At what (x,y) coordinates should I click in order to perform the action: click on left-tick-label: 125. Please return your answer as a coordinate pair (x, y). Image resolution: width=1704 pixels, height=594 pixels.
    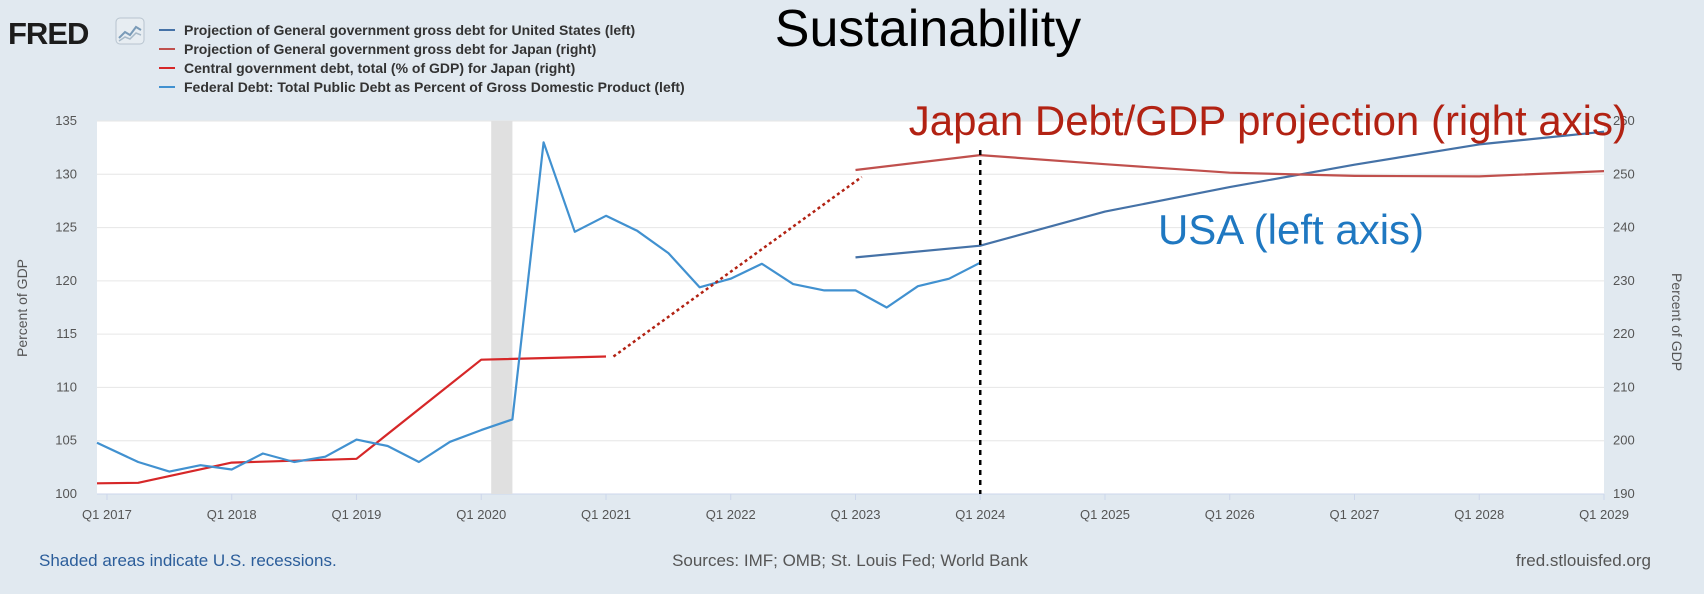
    Looking at the image, I should click on (66, 227).